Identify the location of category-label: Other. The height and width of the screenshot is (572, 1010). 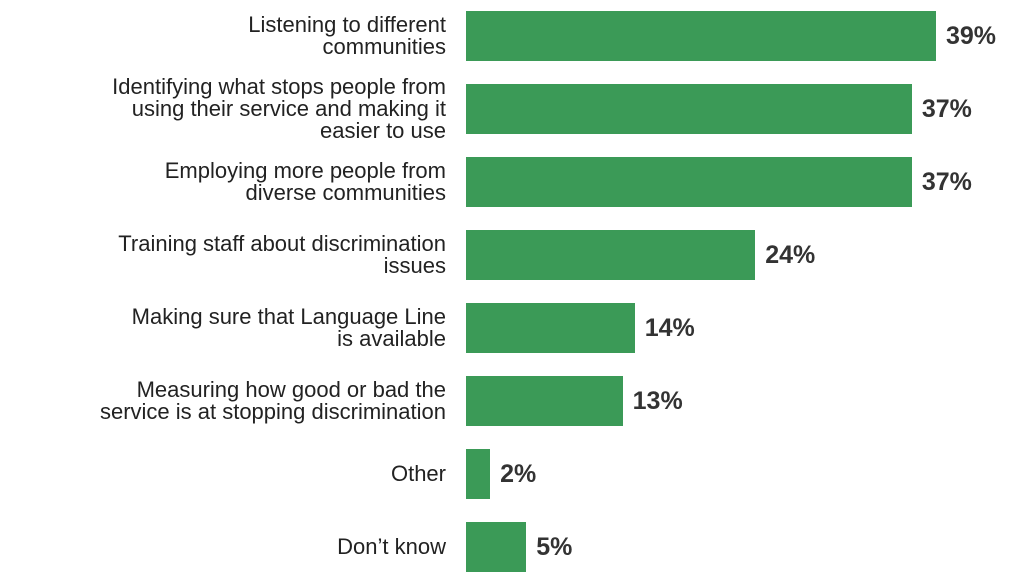
(418, 474).